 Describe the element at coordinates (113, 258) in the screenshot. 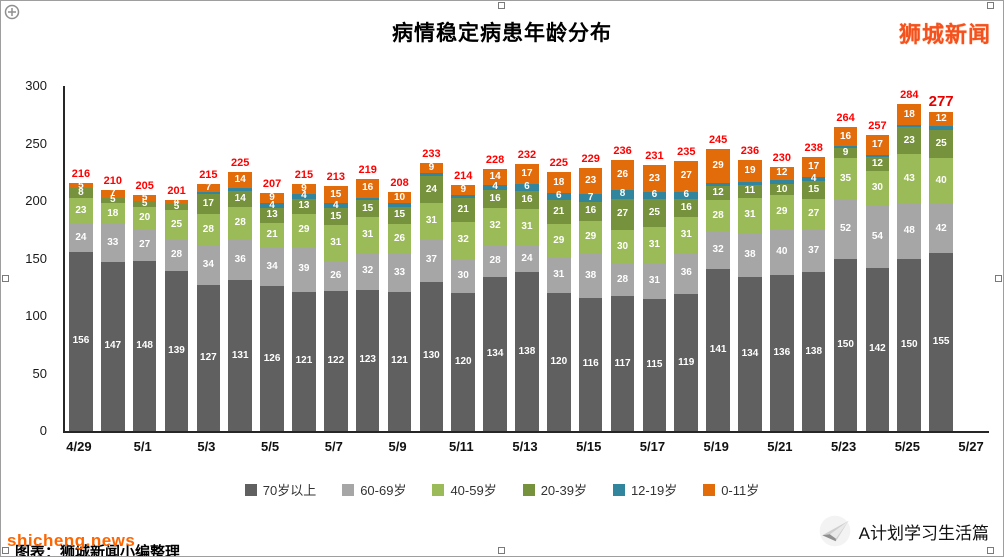

I see `bar-4/30: 147 33 18 5 7 210` at that location.